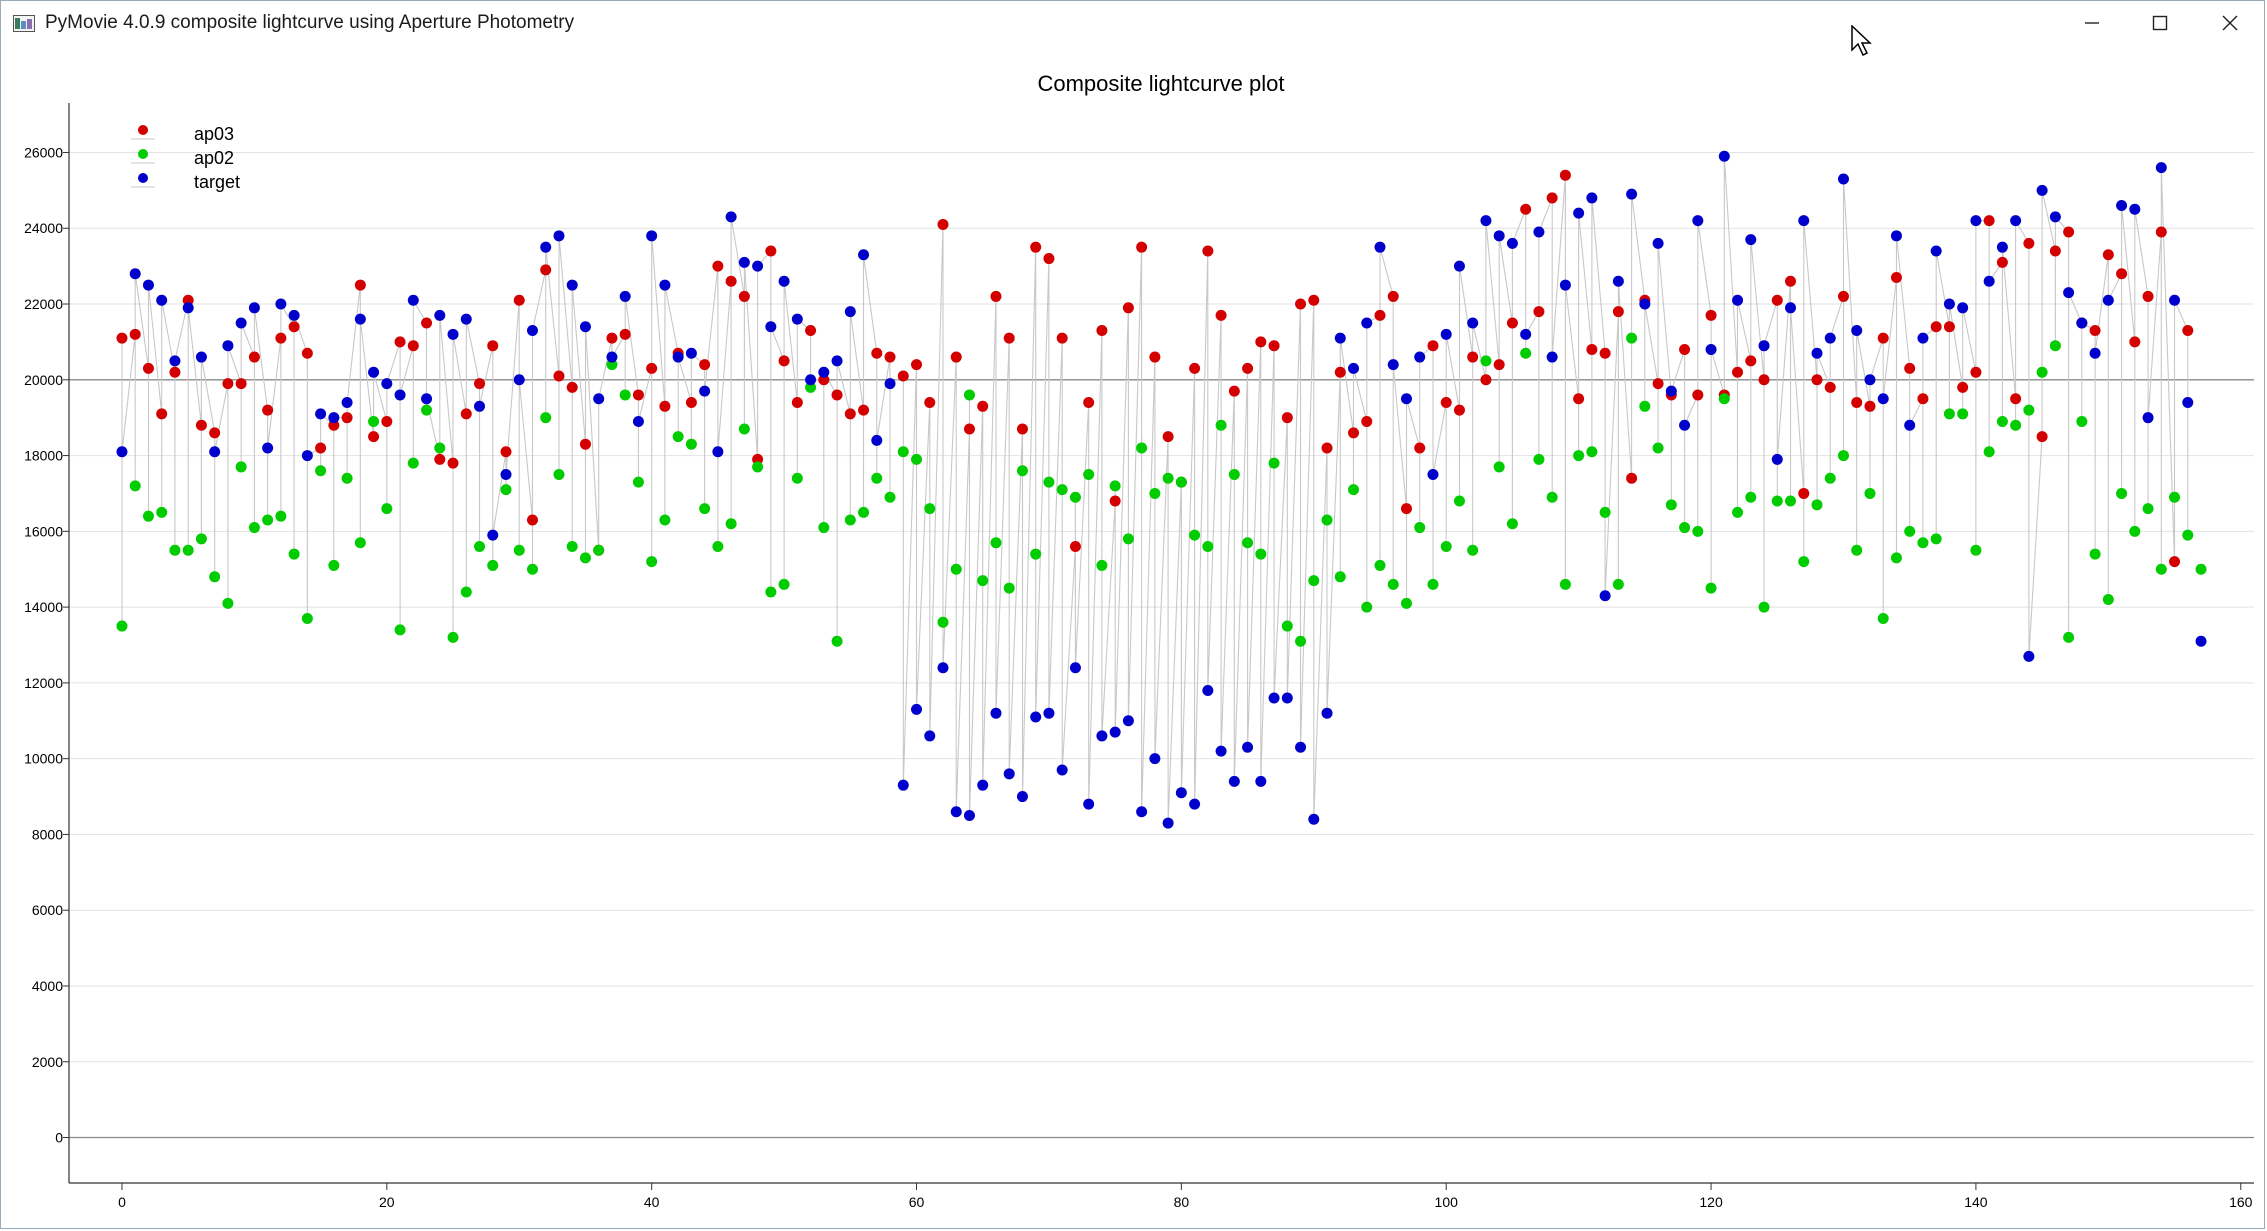  Describe the element at coordinates (2092, 23) in the screenshot. I see `minimize-button` at that location.